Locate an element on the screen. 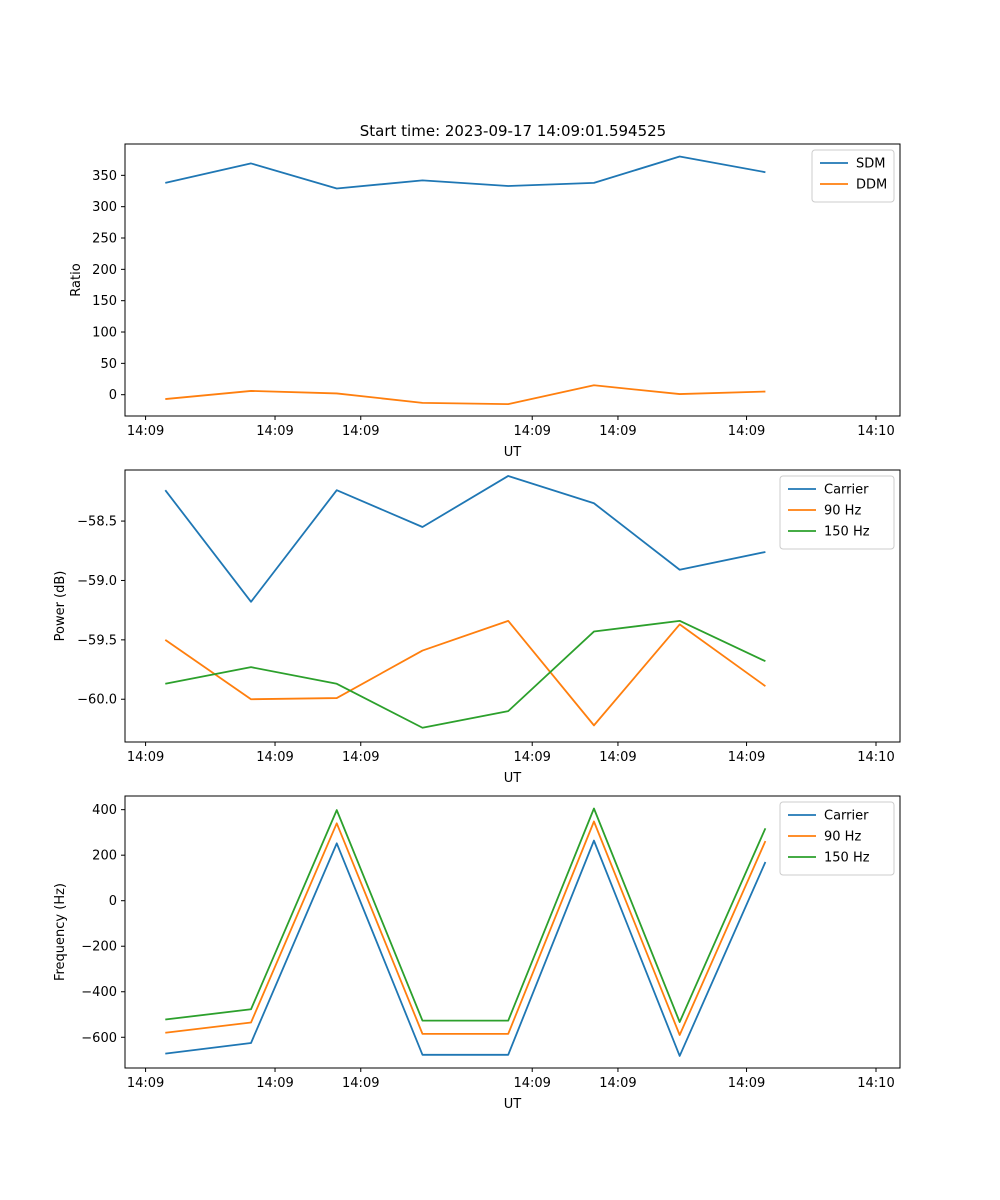  y-tick-label: 350 is located at coordinates (104, 176).